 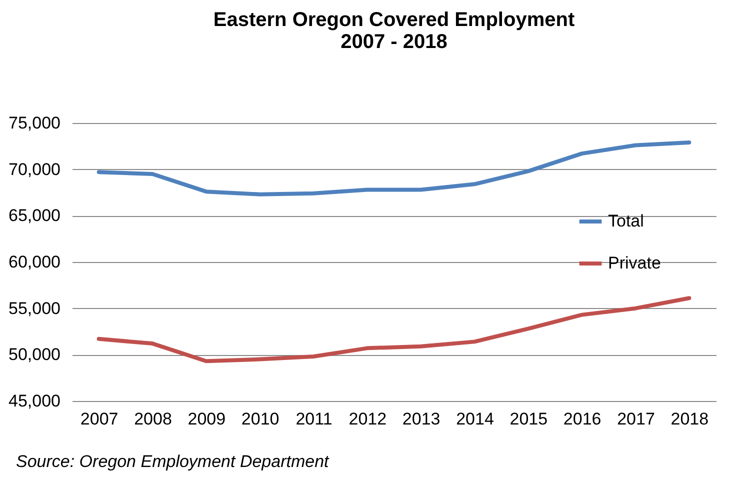 What do you see at coordinates (34, 169) in the screenshot?
I see `y-tick-label: 70,000` at bounding box center [34, 169].